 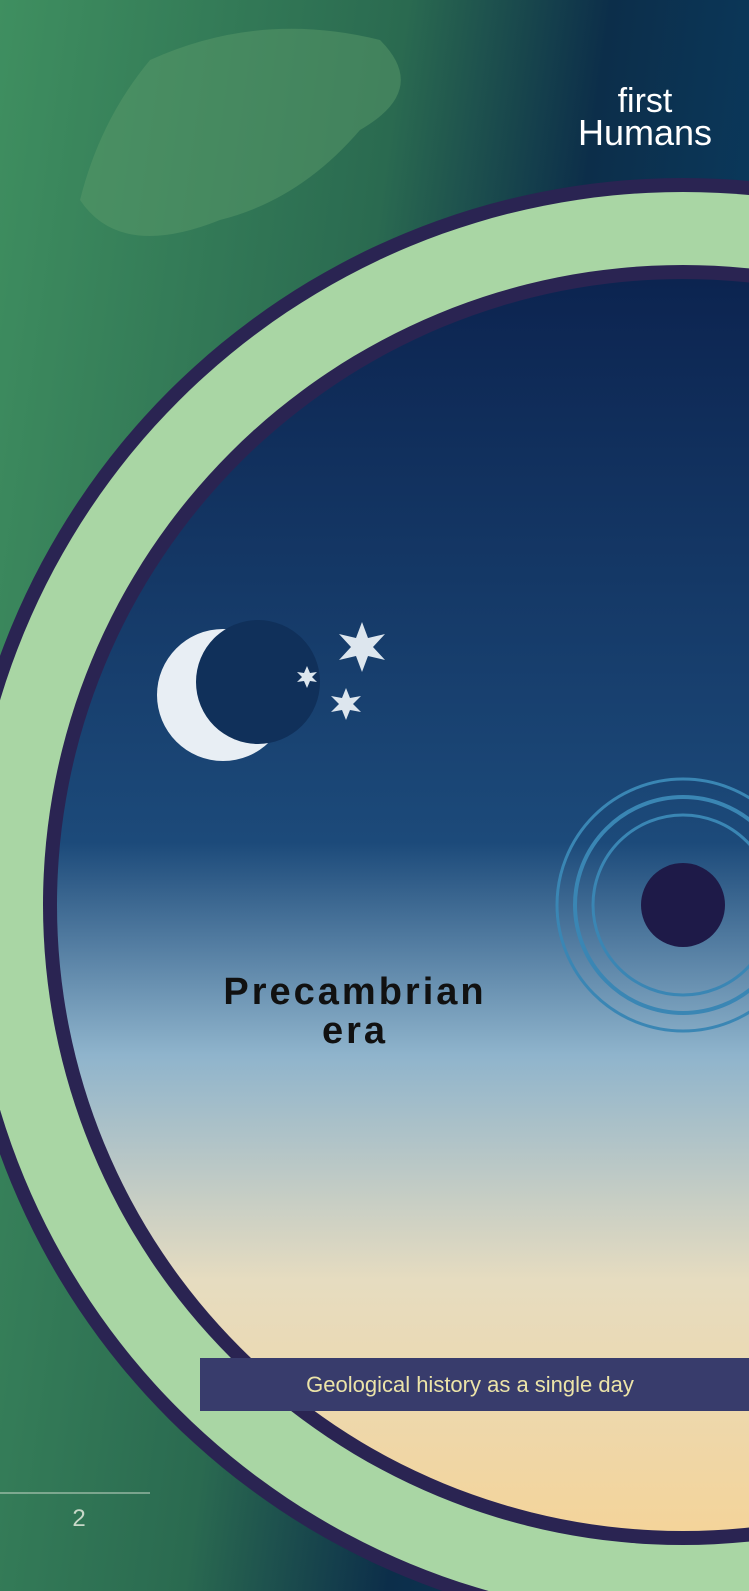 What do you see at coordinates (355, 1031) in the screenshot?
I see `era-label: era` at bounding box center [355, 1031].